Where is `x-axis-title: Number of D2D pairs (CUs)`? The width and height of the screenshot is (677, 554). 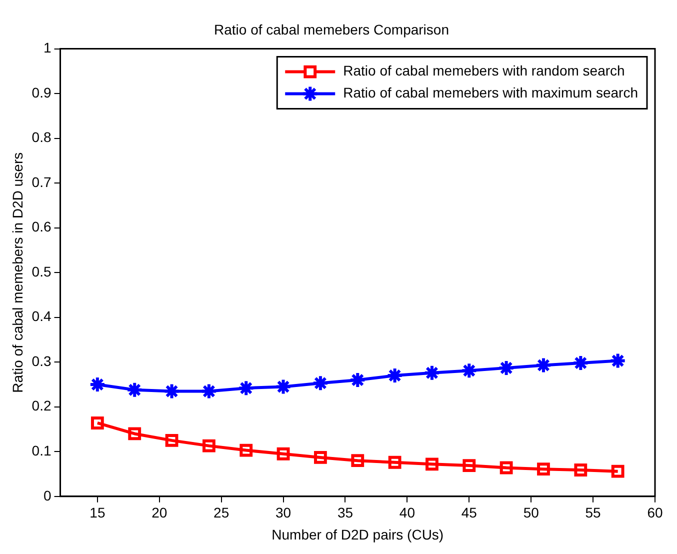 x-axis-title: Number of D2D pairs (CUs) is located at coordinates (358, 534).